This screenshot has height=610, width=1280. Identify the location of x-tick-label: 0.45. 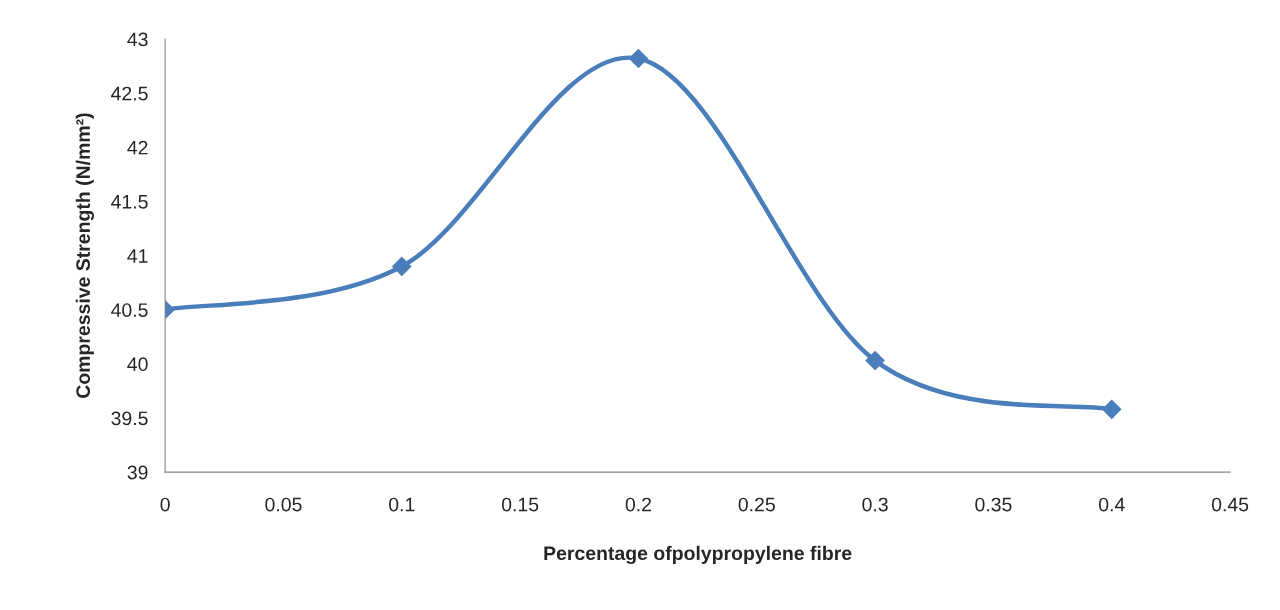
(1230, 504).